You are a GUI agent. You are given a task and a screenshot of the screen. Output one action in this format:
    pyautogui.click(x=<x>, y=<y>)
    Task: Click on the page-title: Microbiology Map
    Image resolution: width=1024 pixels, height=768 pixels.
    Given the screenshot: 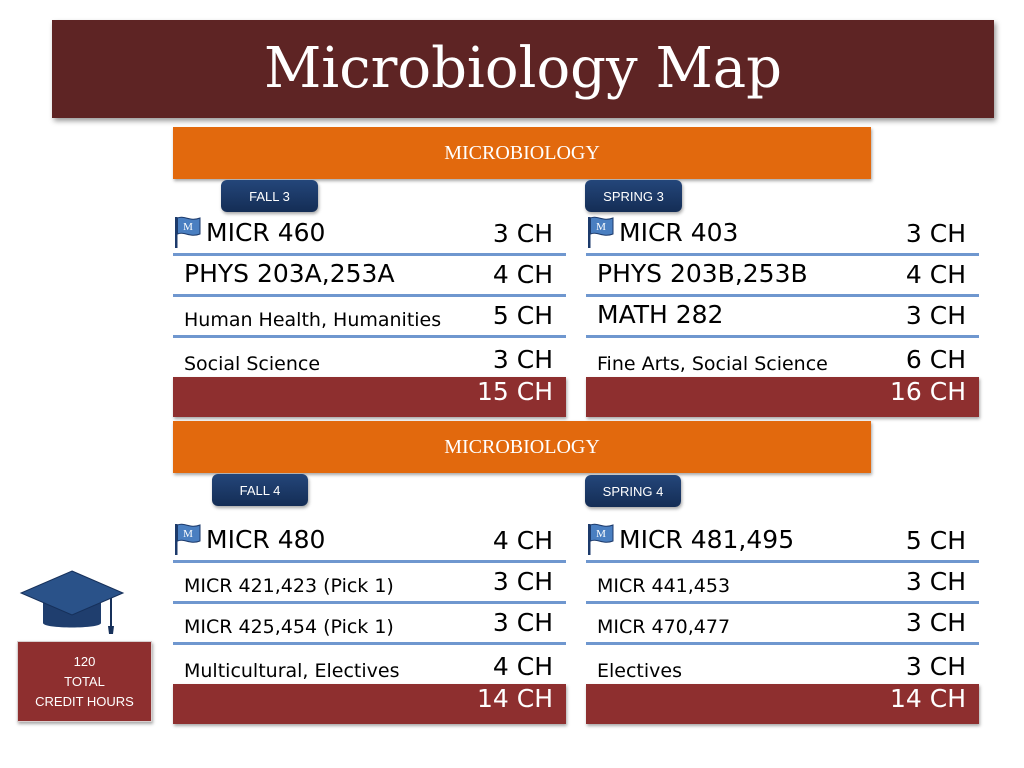 What is the action you would take?
    pyautogui.click(x=523, y=68)
    